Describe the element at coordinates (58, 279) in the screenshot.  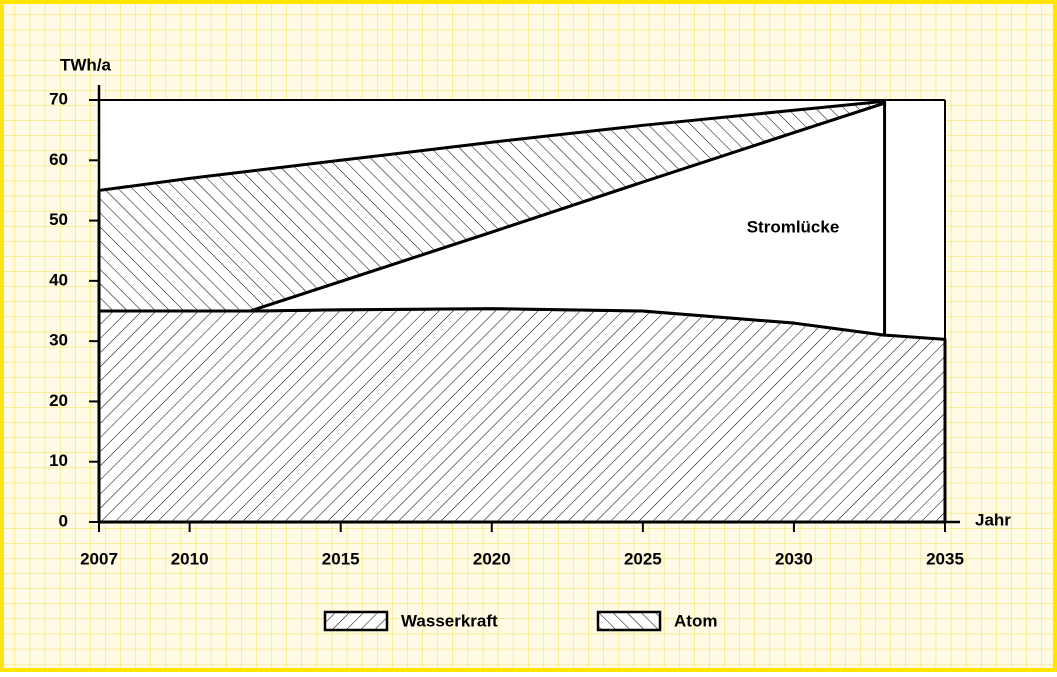
I see `y-tick-label: 40` at that location.